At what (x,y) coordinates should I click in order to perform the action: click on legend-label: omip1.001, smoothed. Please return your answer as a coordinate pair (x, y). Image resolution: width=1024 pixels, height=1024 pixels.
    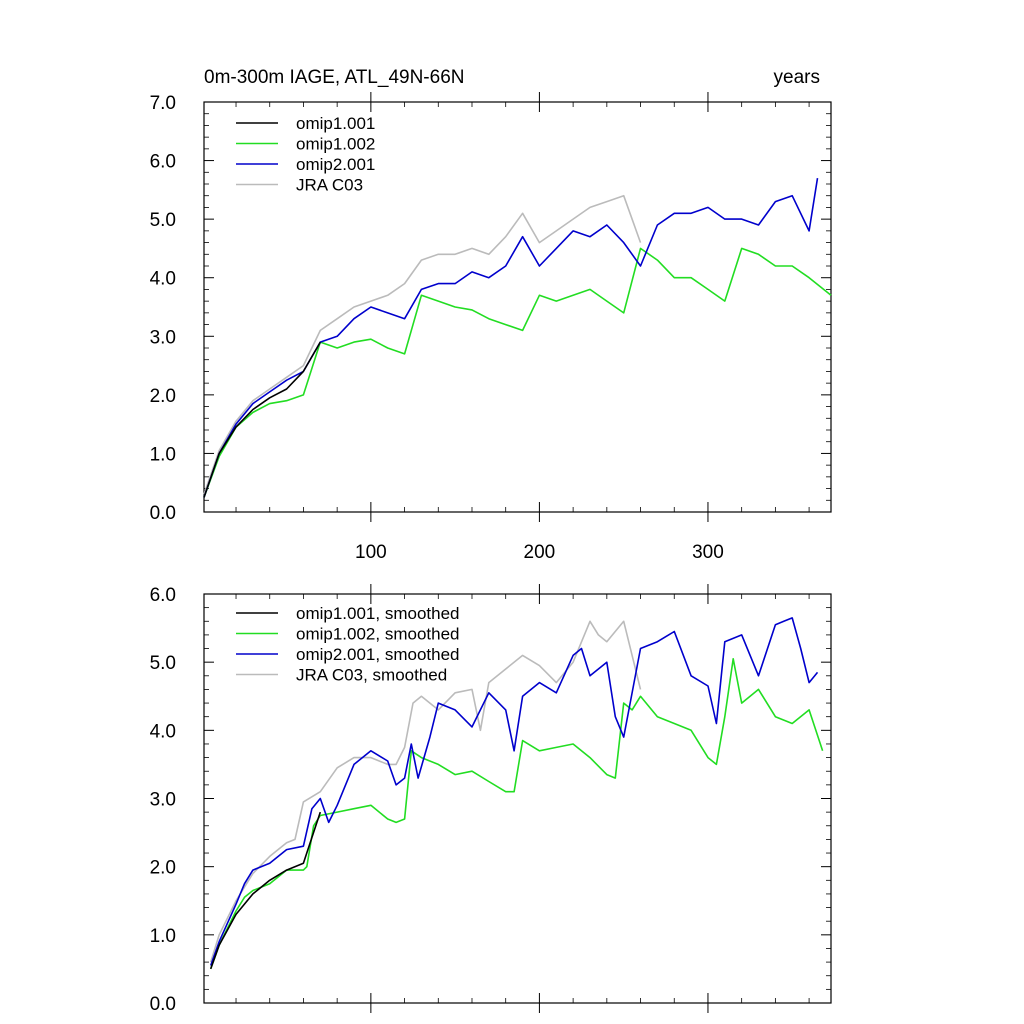
    Looking at the image, I should click on (378, 613).